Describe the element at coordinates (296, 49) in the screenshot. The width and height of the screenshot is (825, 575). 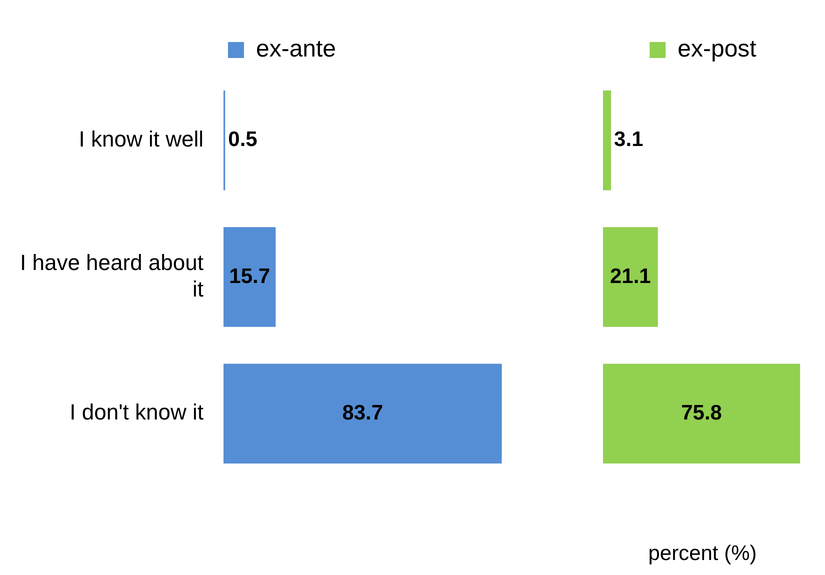
I see `legend-label: ex-ante` at that location.